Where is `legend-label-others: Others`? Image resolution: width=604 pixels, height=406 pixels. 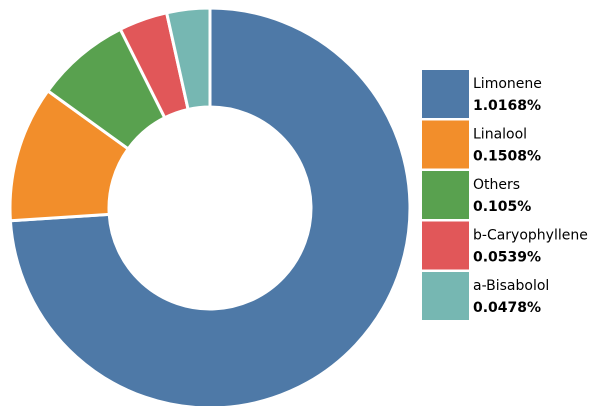 legend-label-others: Others is located at coordinates (496, 185).